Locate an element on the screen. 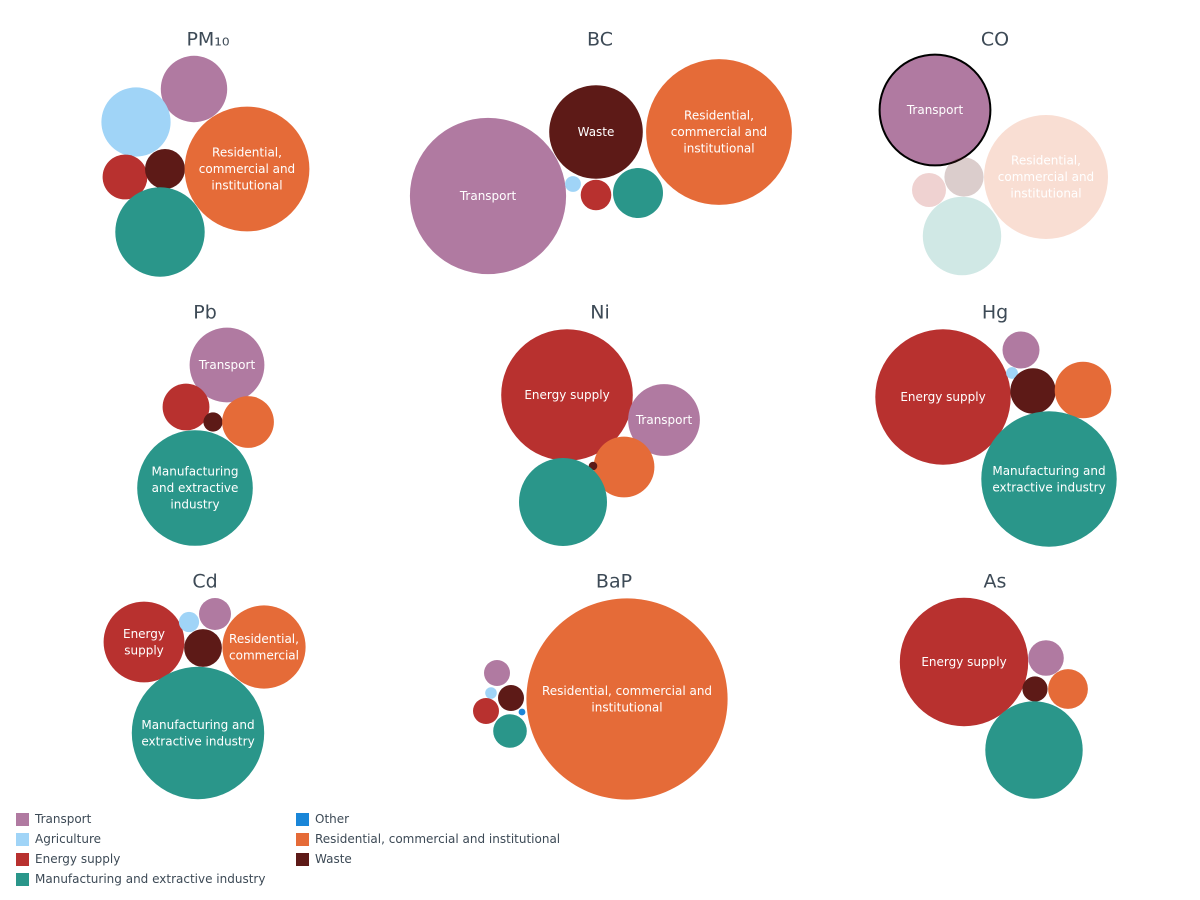 This screenshot has height=900, width=1200. legend-item-other: Other is located at coordinates (322, 819).